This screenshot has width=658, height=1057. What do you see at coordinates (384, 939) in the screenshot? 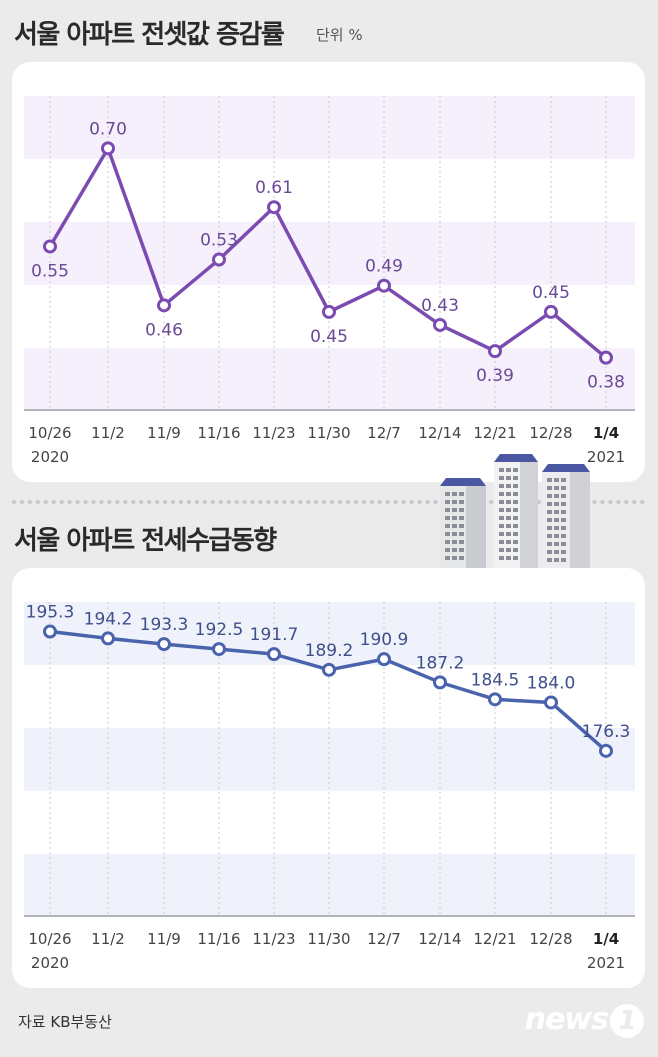
I see `x-tick-label: 12/7` at bounding box center [384, 939].